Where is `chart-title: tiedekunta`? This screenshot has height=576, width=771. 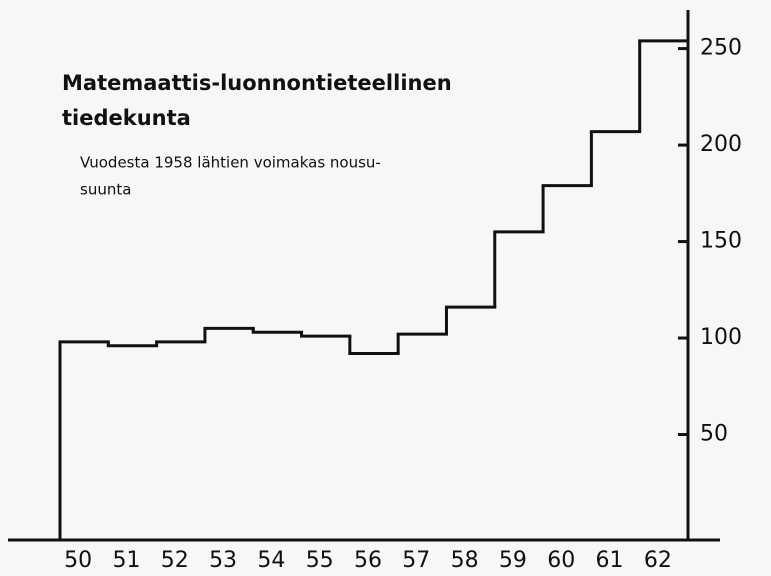 chart-title: tiedekunta is located at coordinates (126, 118).